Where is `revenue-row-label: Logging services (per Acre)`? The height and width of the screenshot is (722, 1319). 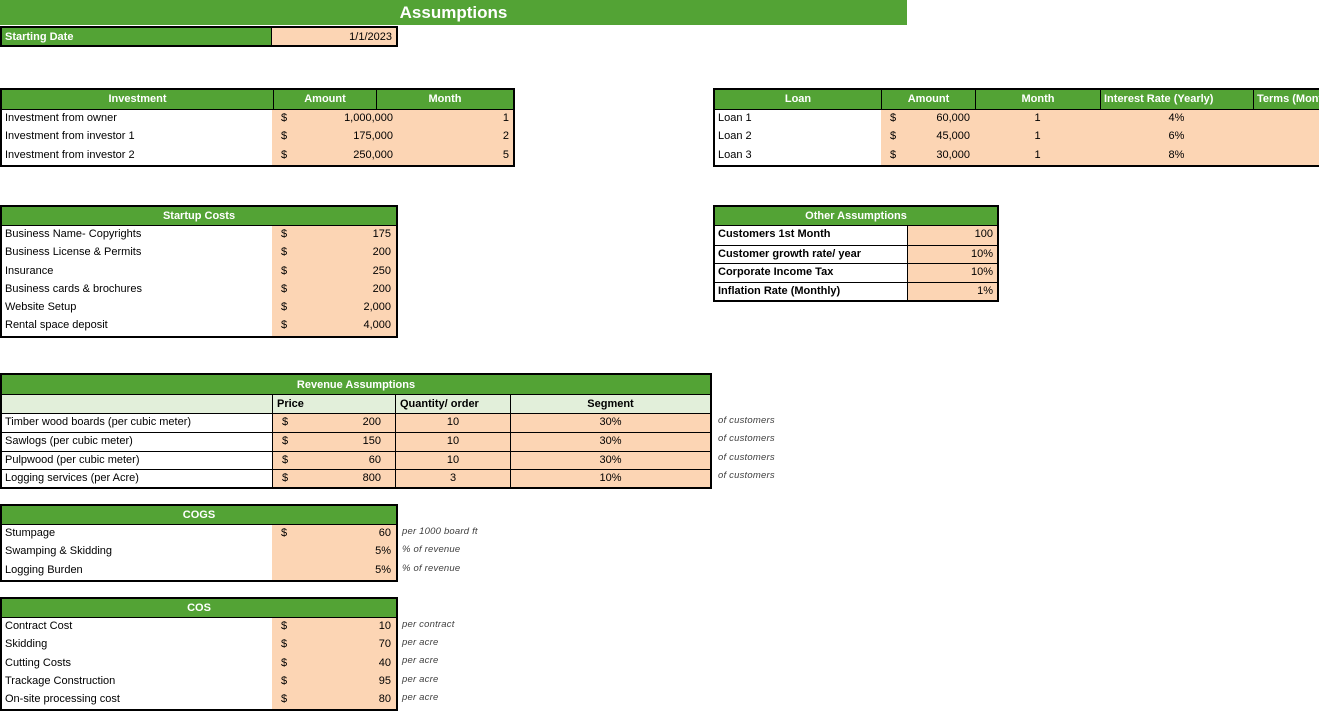
revenue-row-label: Logging services (per Acre) is located at coordinates (137, 477).